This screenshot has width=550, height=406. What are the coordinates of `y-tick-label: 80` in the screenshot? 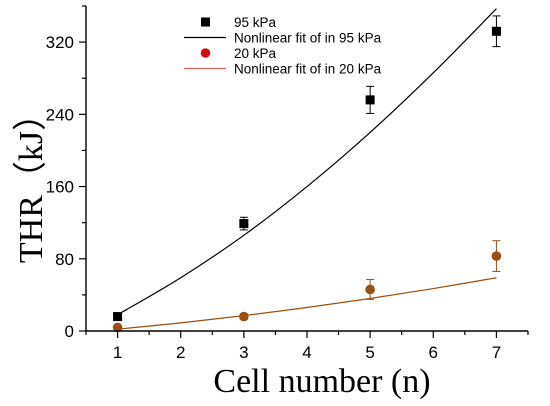 It's located at (64, 259).